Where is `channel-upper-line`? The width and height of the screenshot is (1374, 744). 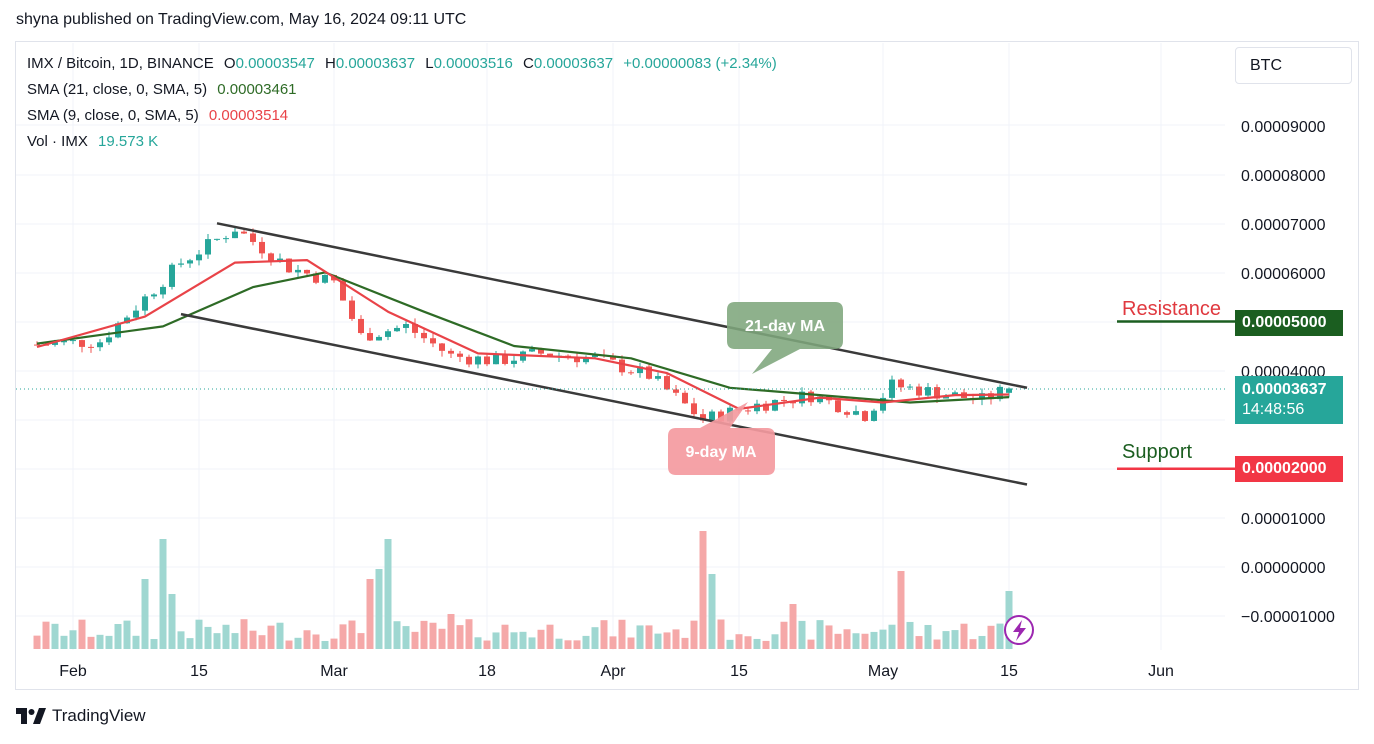
channel-upper-line is located at coordinates (622, 306).